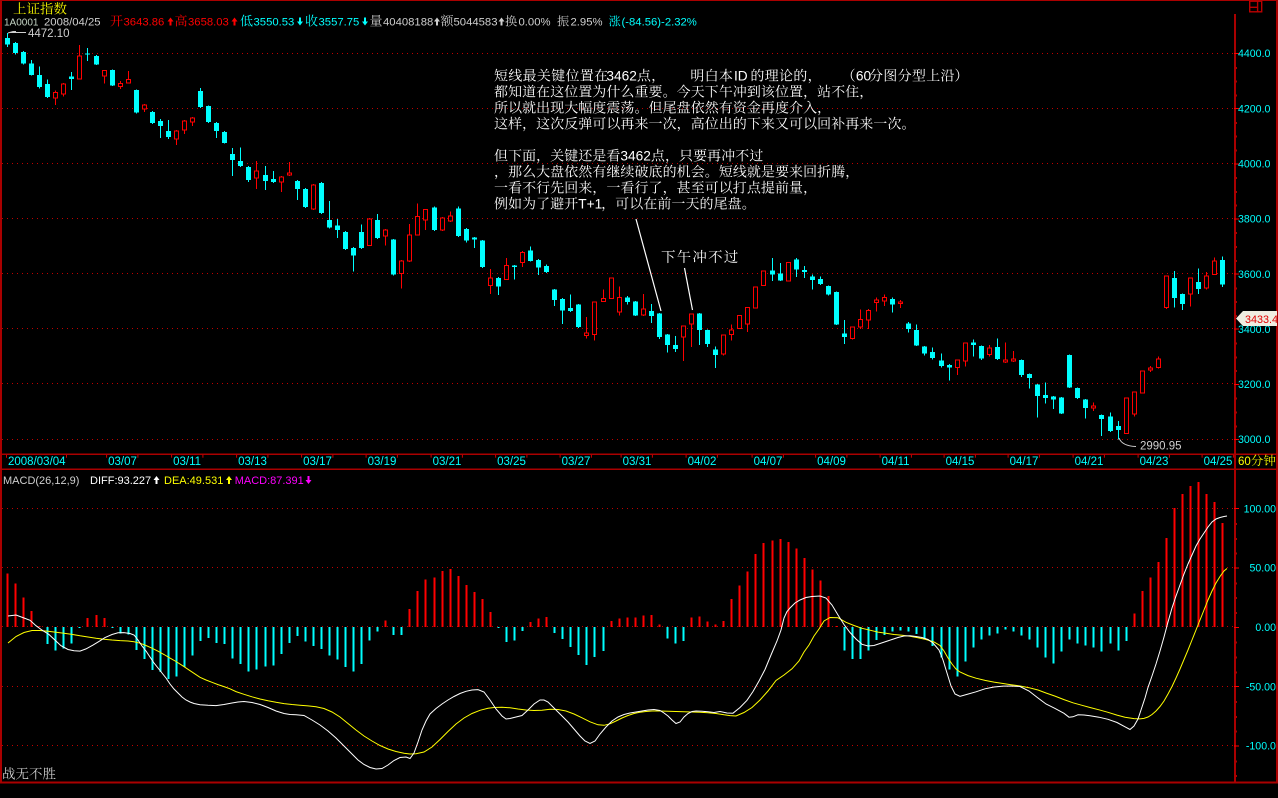 The height and width of the screenshot is (798, 1278). What do you see at coordinates (1254, 330) in the screenshot?
I see `svg-text: 3400.0` at bounding box center [1254, 330].